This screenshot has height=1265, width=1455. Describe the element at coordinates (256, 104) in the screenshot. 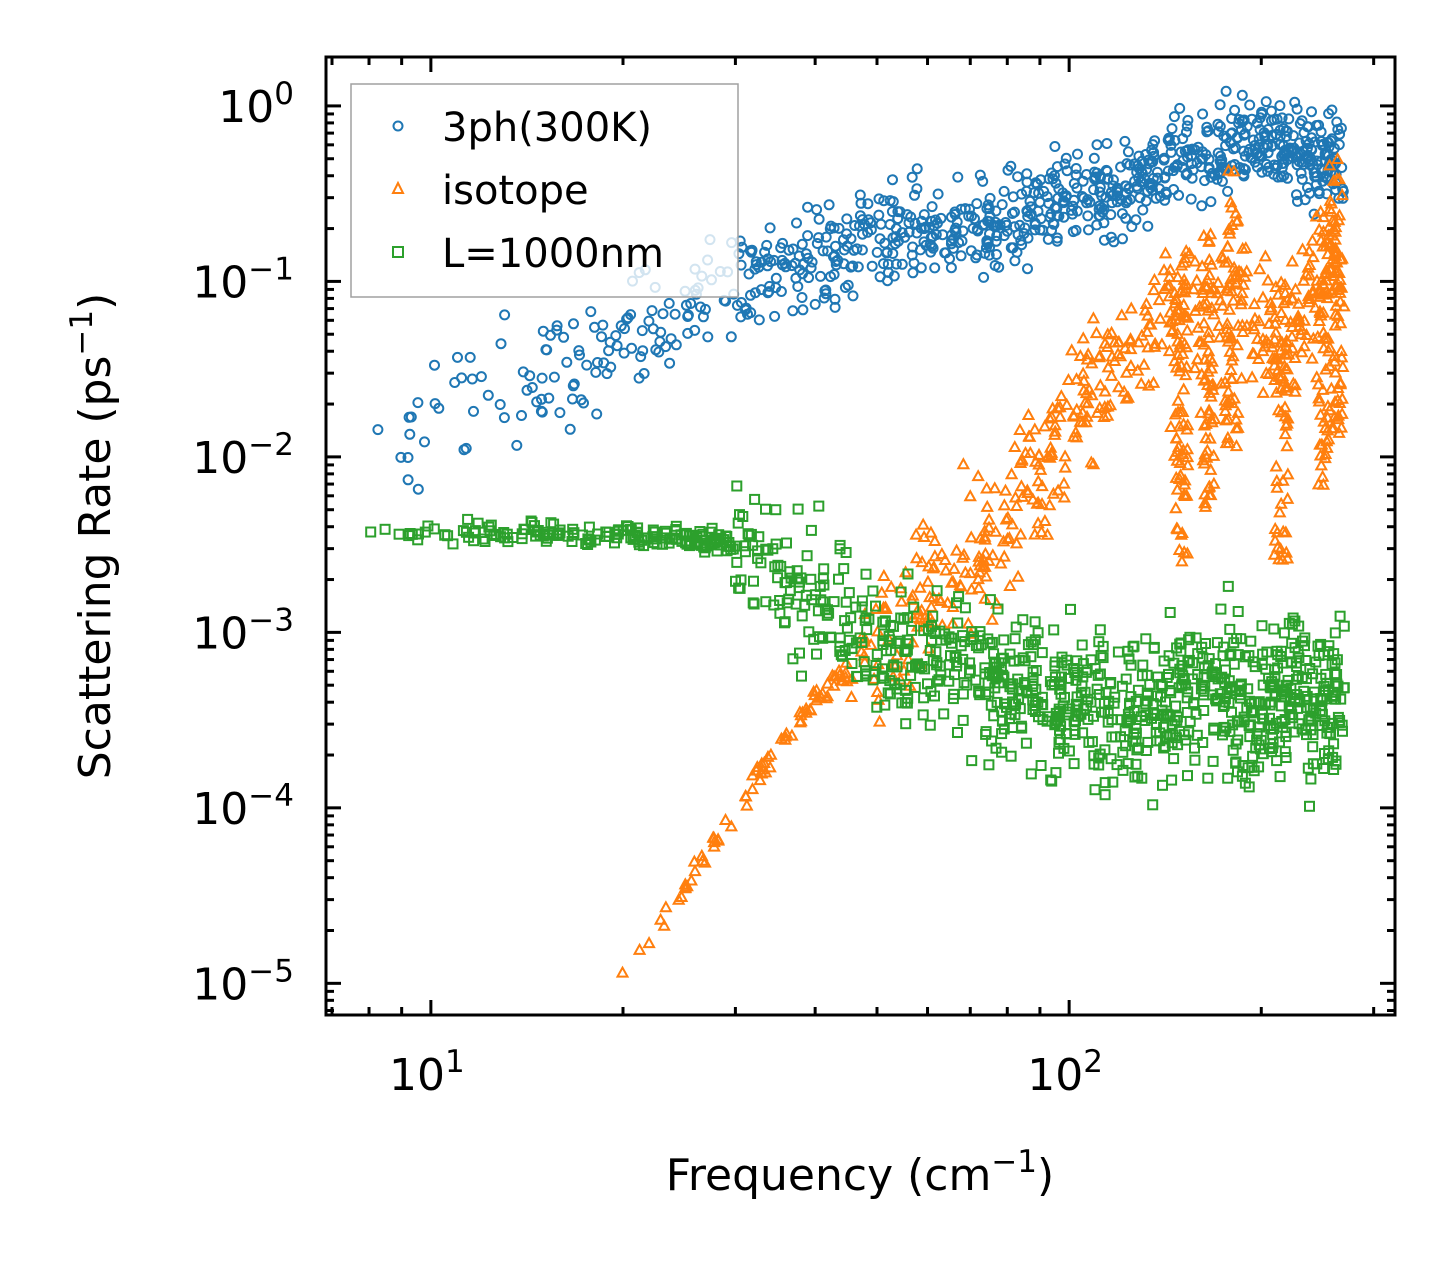

I see `y-tick-label: 100` at that location.